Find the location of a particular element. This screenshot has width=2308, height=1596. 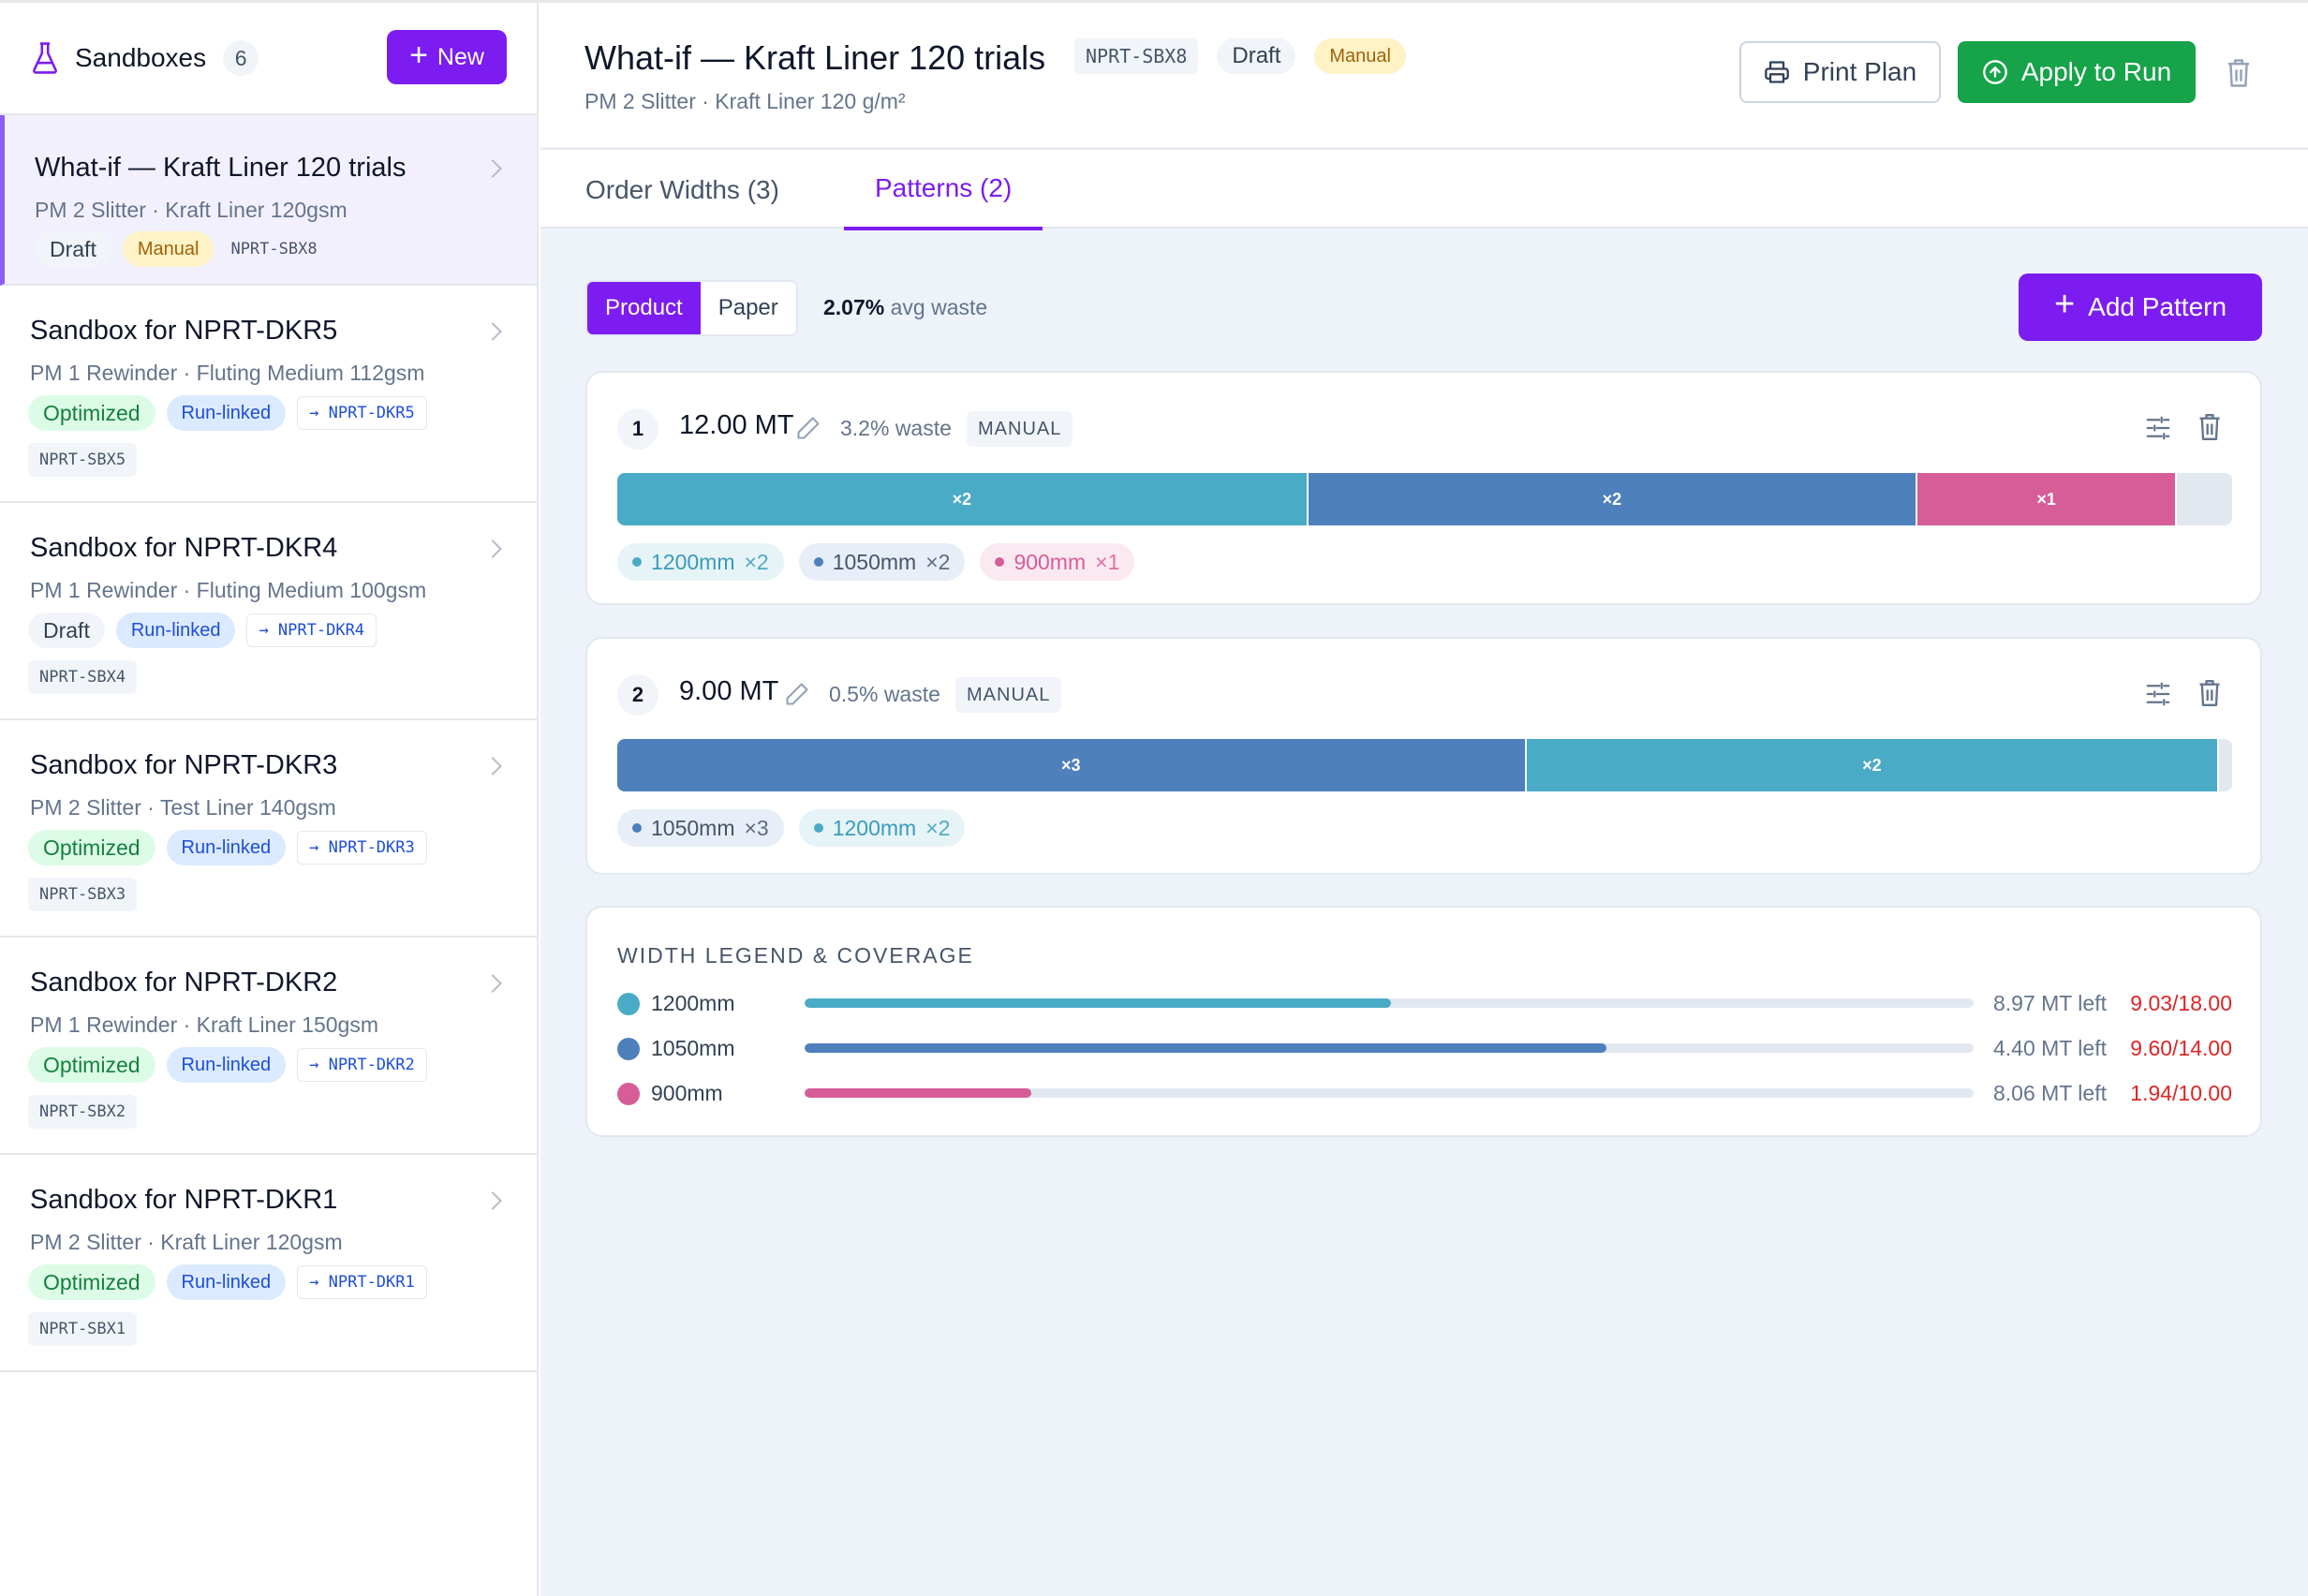

tab-patterns: Patterns (2) is located at coordinates (944, 190).